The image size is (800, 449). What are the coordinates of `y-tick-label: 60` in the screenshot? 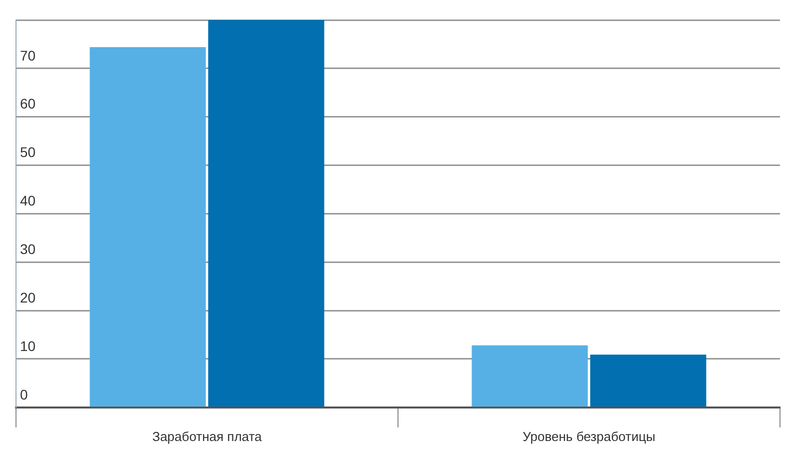 It's located at (28, 104).